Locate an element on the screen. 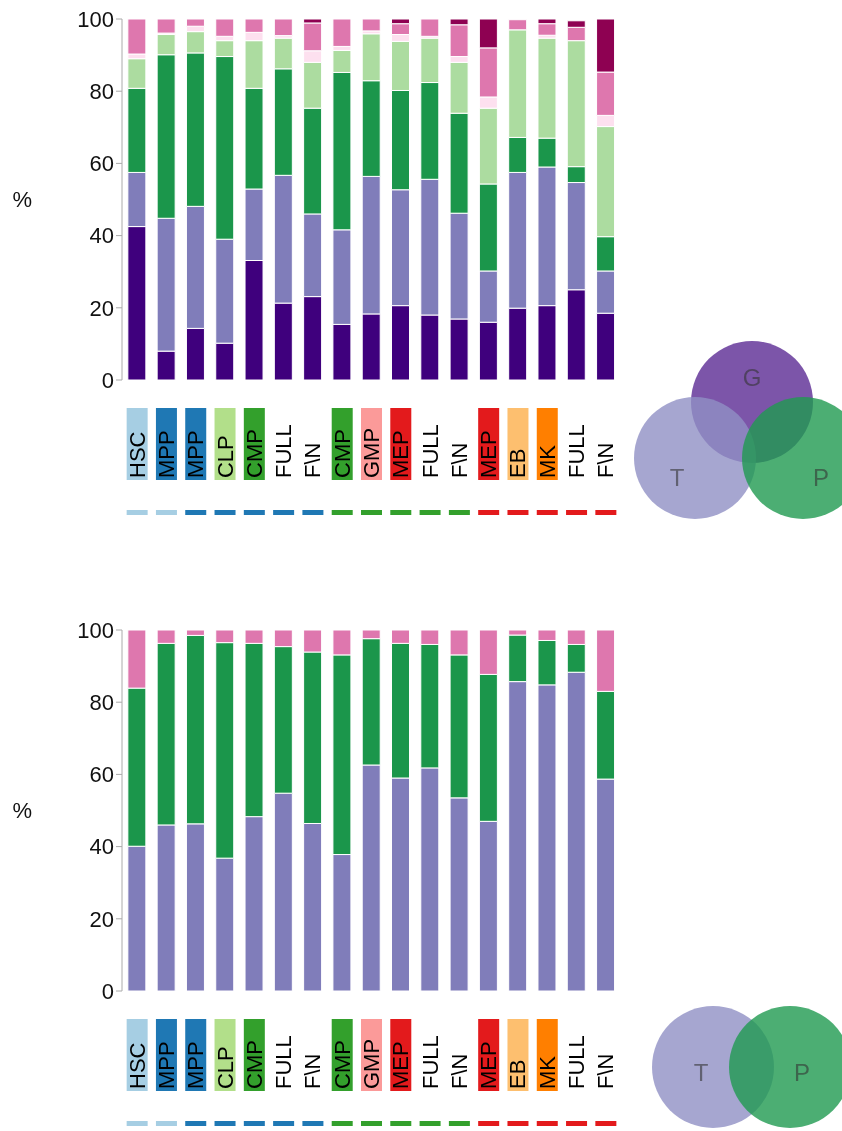 The image size is (842, 1131). venn-diagram: G T P is located at coordinates (738, 430).